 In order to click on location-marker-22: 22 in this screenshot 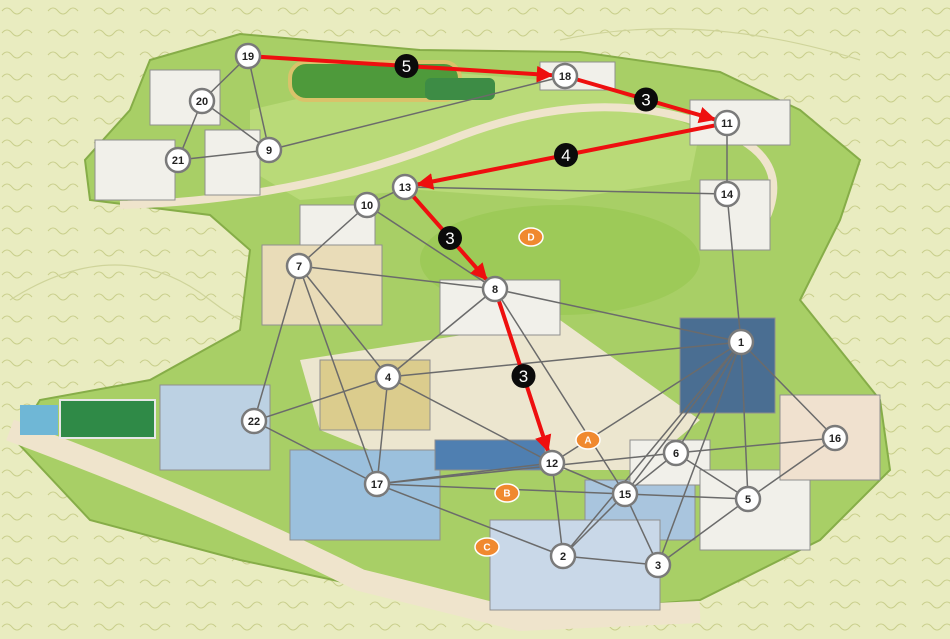, I will do `click(254, 421)`.